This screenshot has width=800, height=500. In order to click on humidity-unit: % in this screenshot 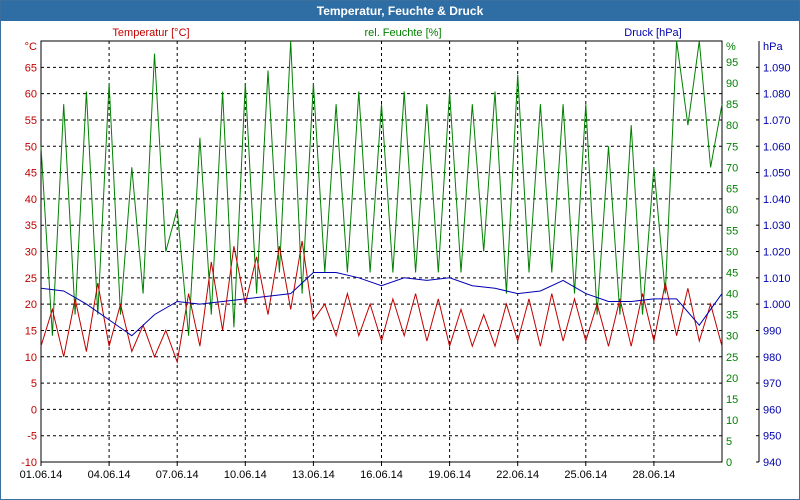, I will do `click(731, 47)`.